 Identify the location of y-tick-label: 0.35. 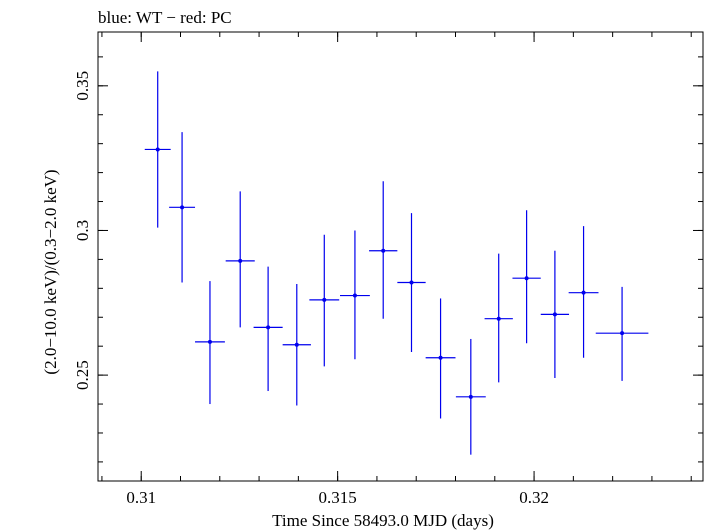
(82, 86).